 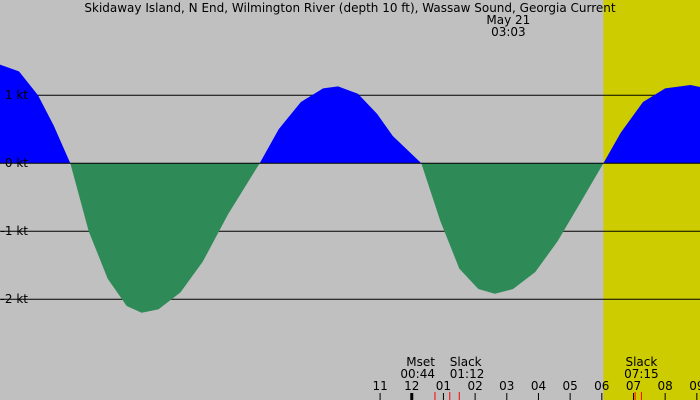 I want to click on hour-tick-label: 05, so click(x=569, y=386).